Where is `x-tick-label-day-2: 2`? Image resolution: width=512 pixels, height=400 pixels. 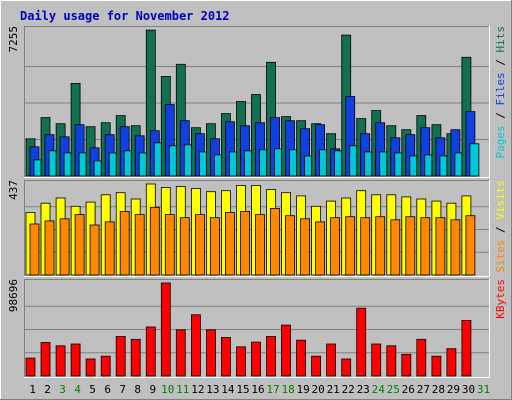 x-tick-label-day-2: 2 is located at coordinates (47, 389).